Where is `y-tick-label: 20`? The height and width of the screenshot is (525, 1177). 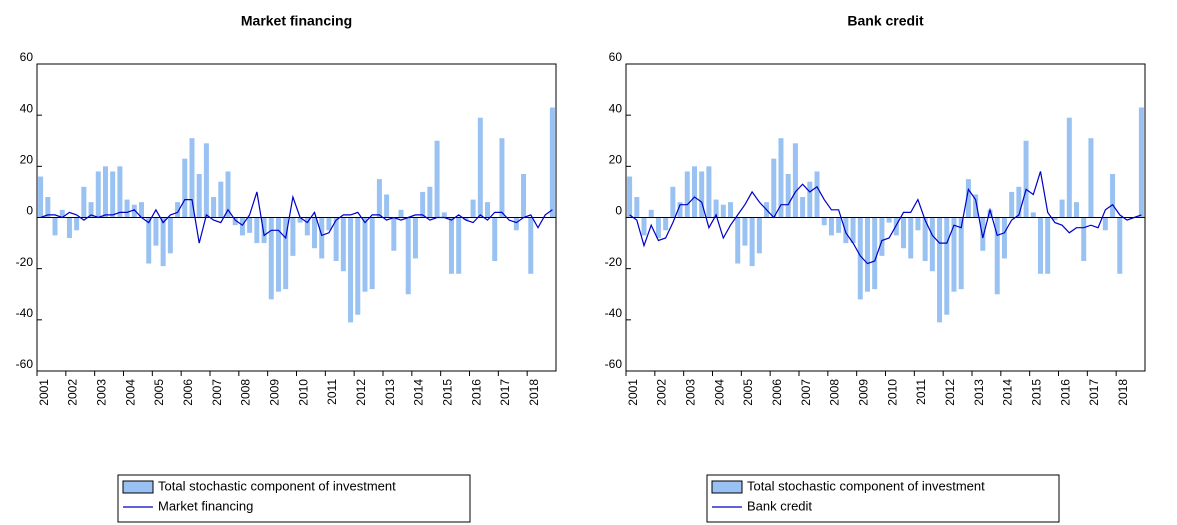
y-tick-label: 20 is located at coordinates (616, 160).